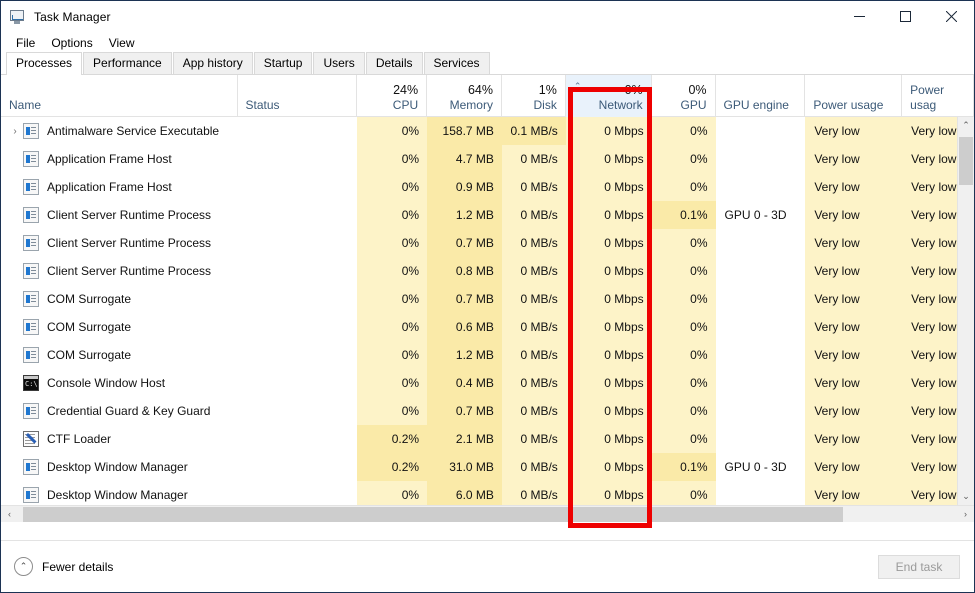 The image size is (975, 593). Describe the element at coordinates (464, 411) in the screenshot. I see `cell-memory: 0.7 MB` at that location.